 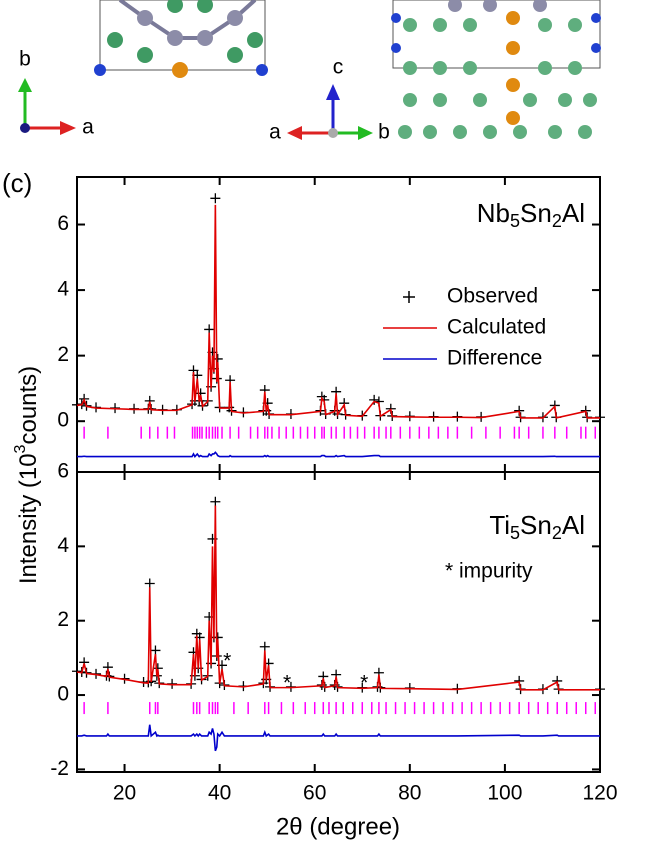 What do you see at coordinates (338, 826) in the screenshot?
I see `x-axis-label: 2θ (degree)` at bounding box center [338, 826].